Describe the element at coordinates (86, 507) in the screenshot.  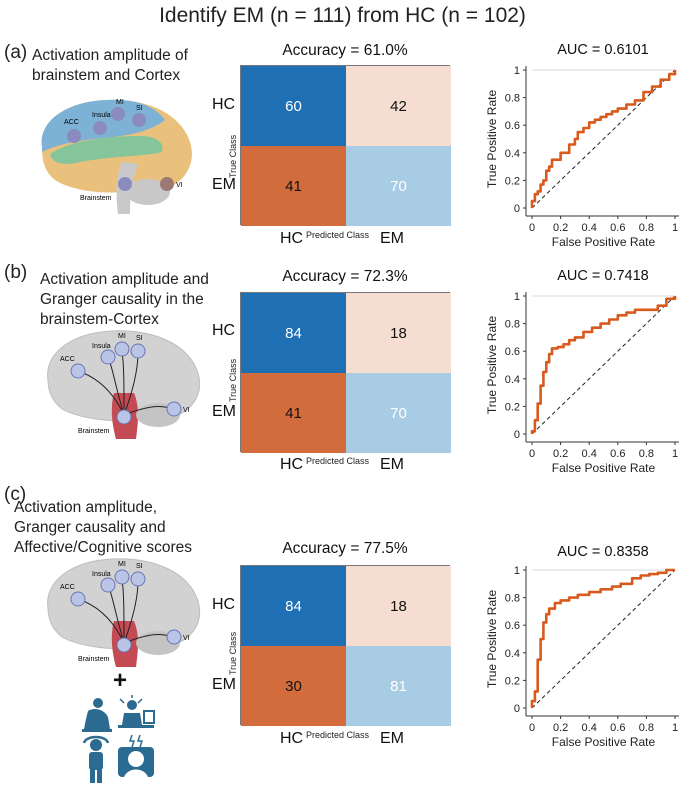
I see `panel-c-desc-line: Activation amplitude,` at that location.